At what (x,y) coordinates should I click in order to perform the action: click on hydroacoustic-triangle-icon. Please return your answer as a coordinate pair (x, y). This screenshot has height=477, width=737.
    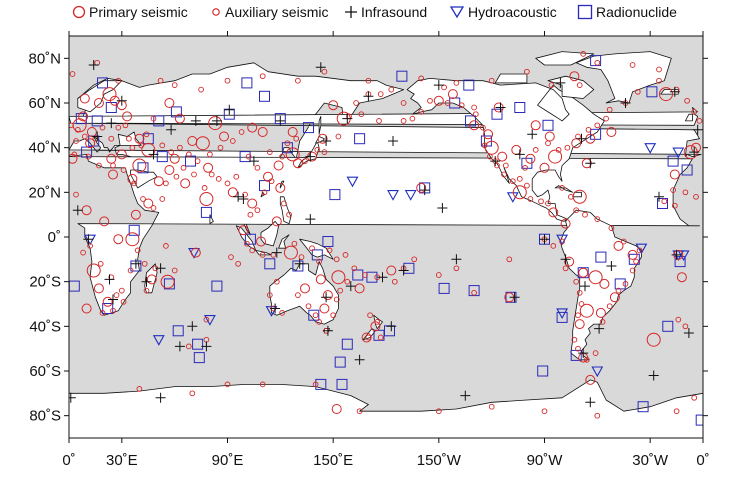
    Looking at the image, I should click on (457, 12).